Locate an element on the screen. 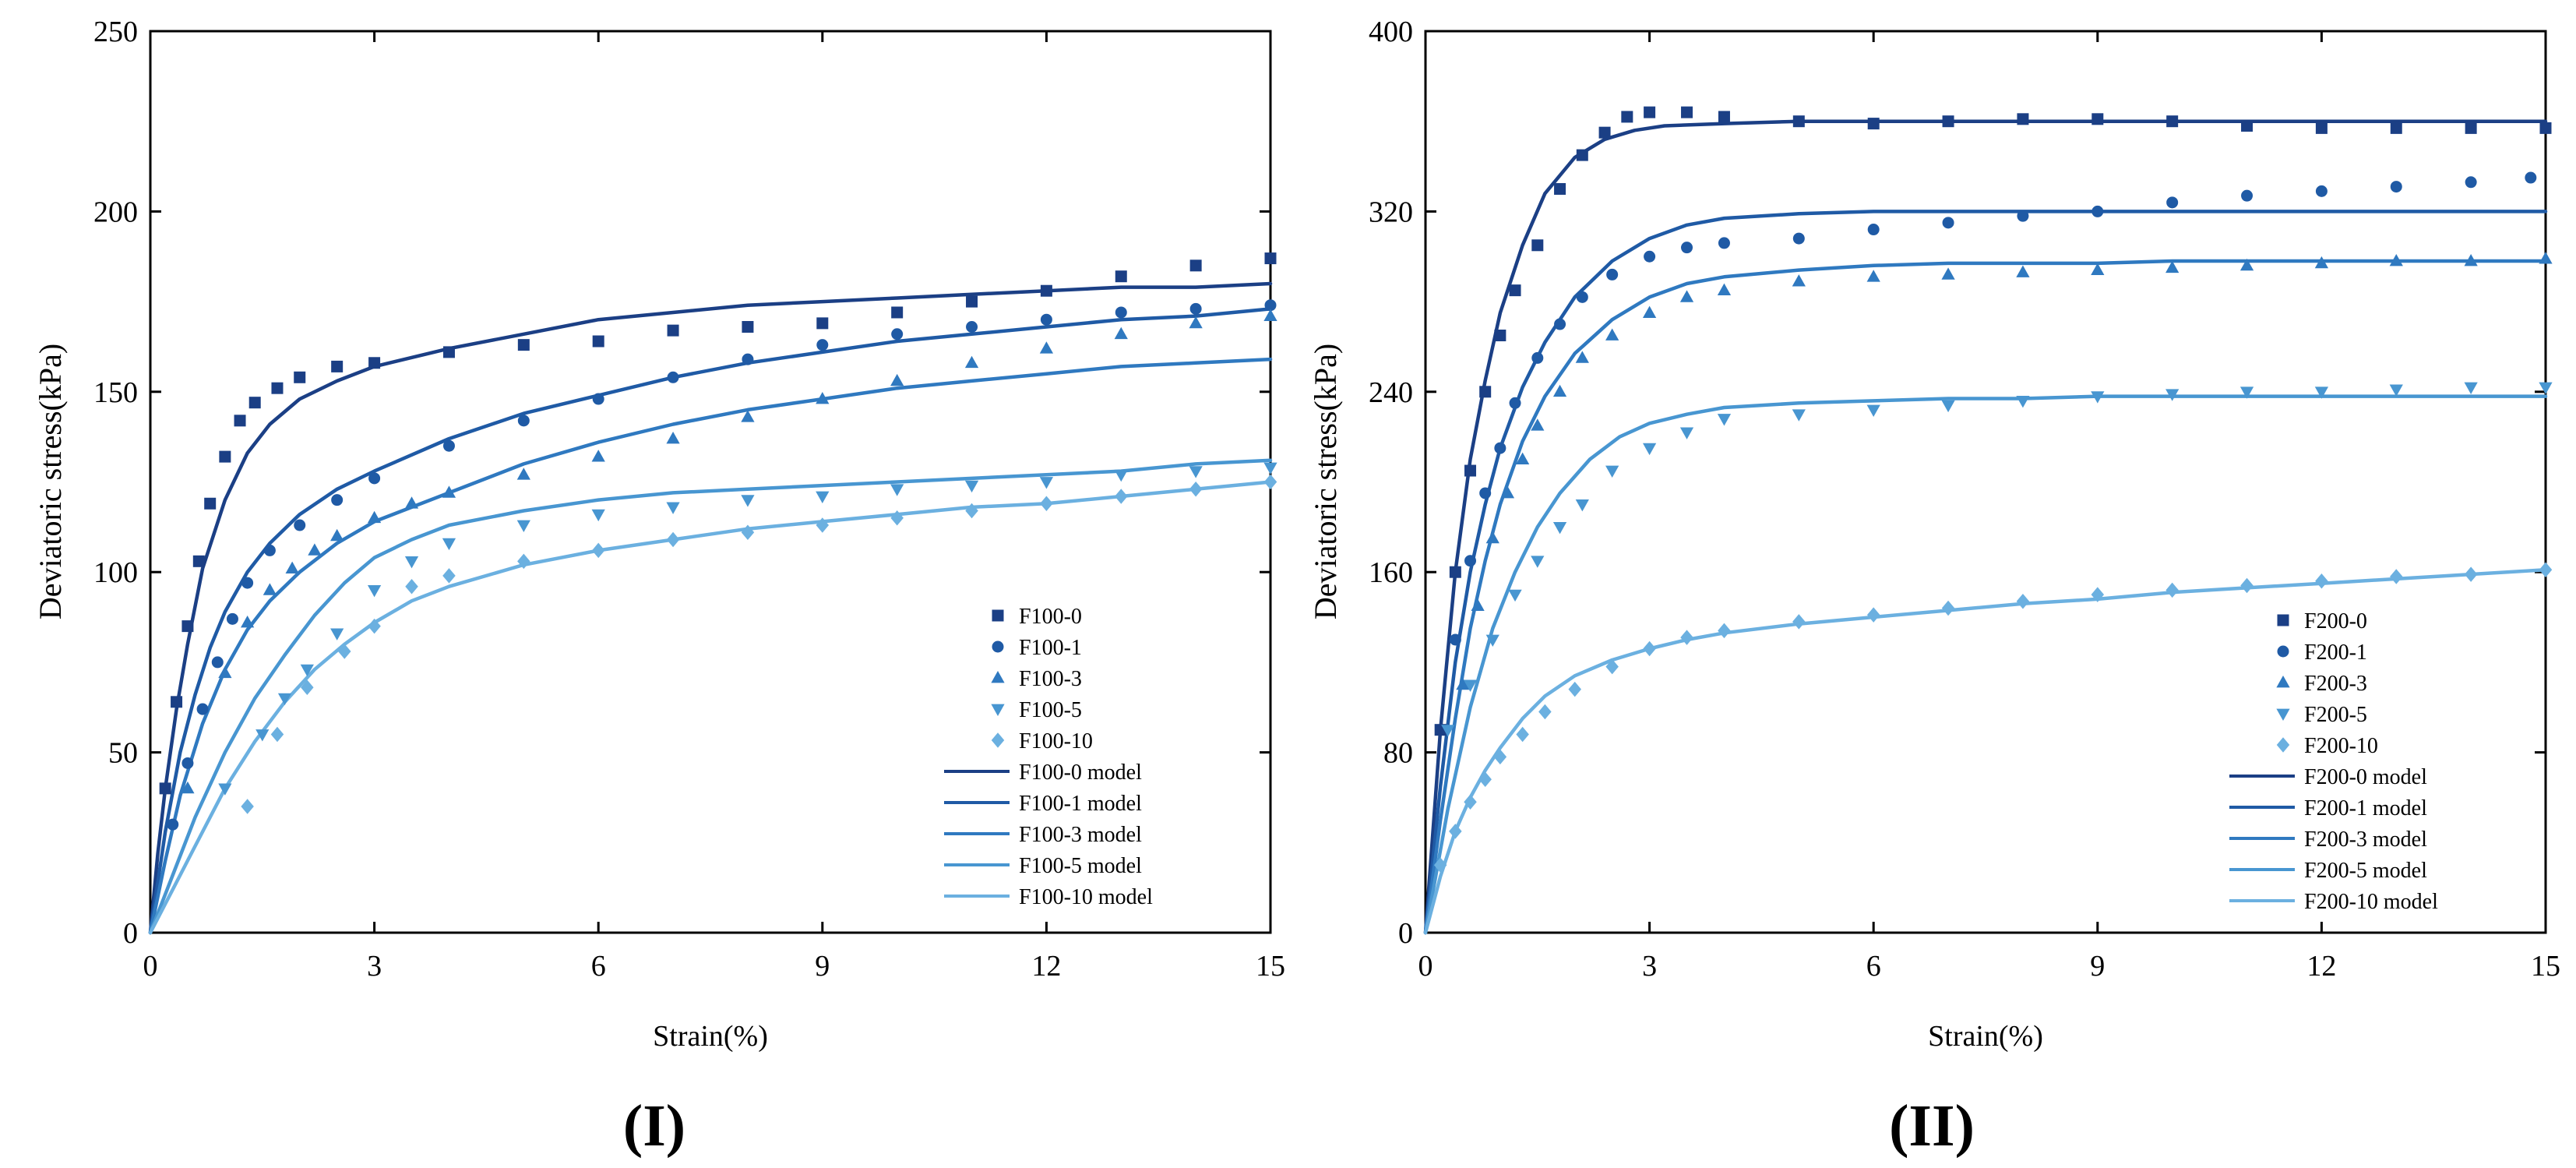 The image size is (2576, 1168). x-tick-label: 6 is located at coordinates (1873, 966).